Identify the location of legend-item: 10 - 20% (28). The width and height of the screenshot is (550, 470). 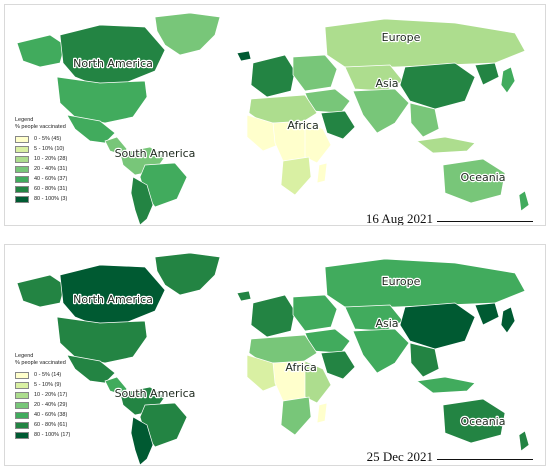
(41, 159).